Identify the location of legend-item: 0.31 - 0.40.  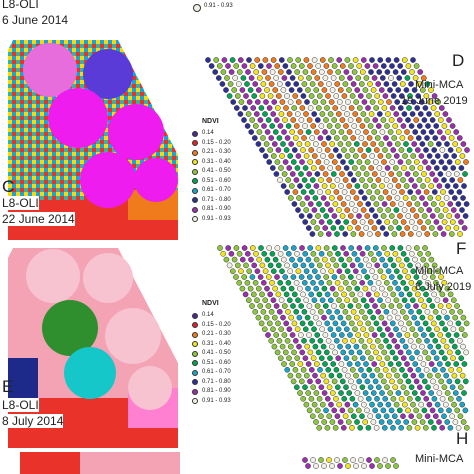
(211, 345).